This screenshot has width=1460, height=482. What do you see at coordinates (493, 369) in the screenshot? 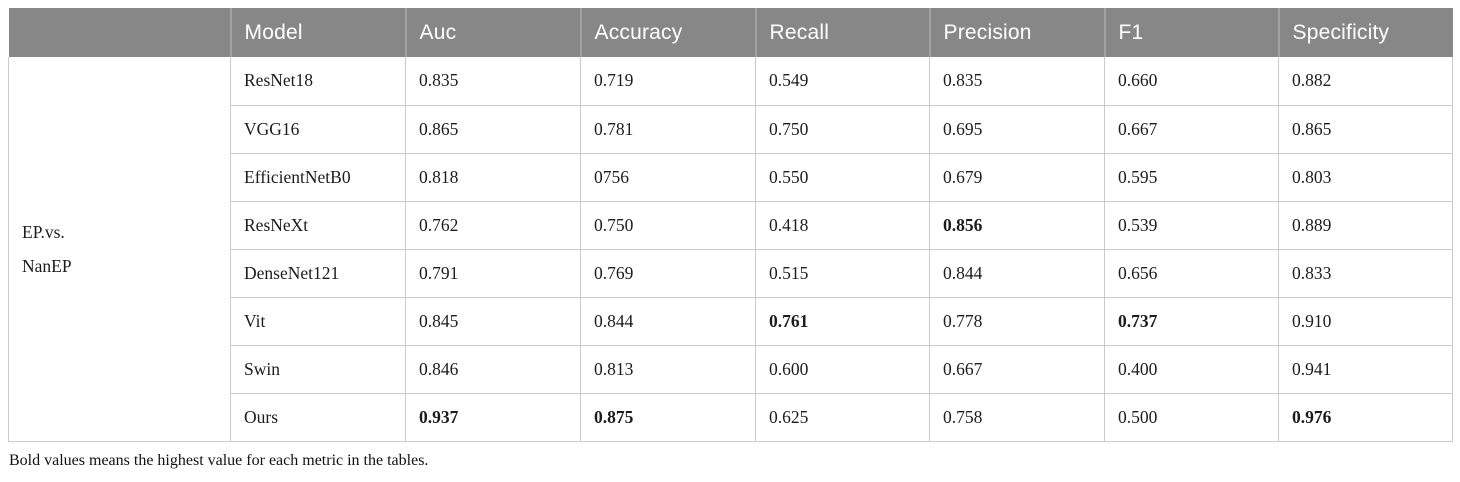
I see `metric-cell-auc: 0.846` at bounding box center [493, 369].